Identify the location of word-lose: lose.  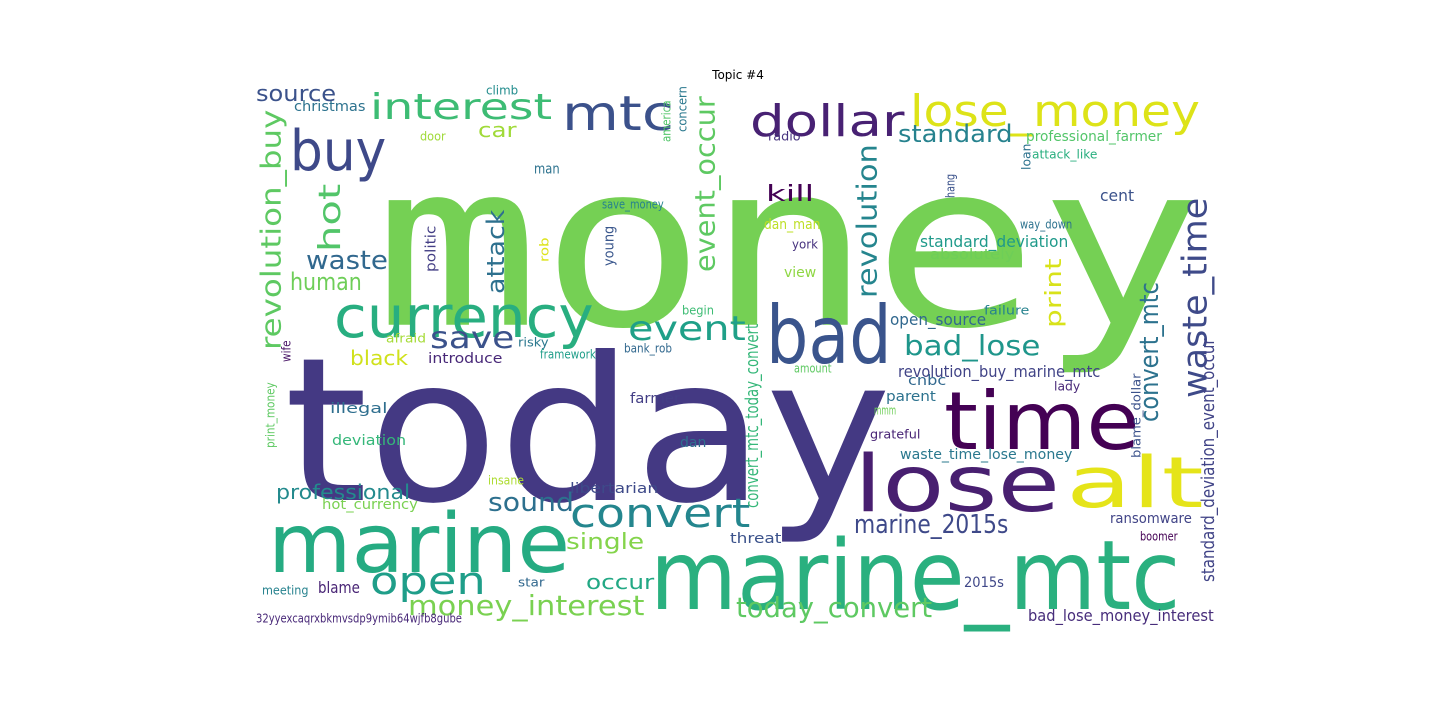
(957, 485).